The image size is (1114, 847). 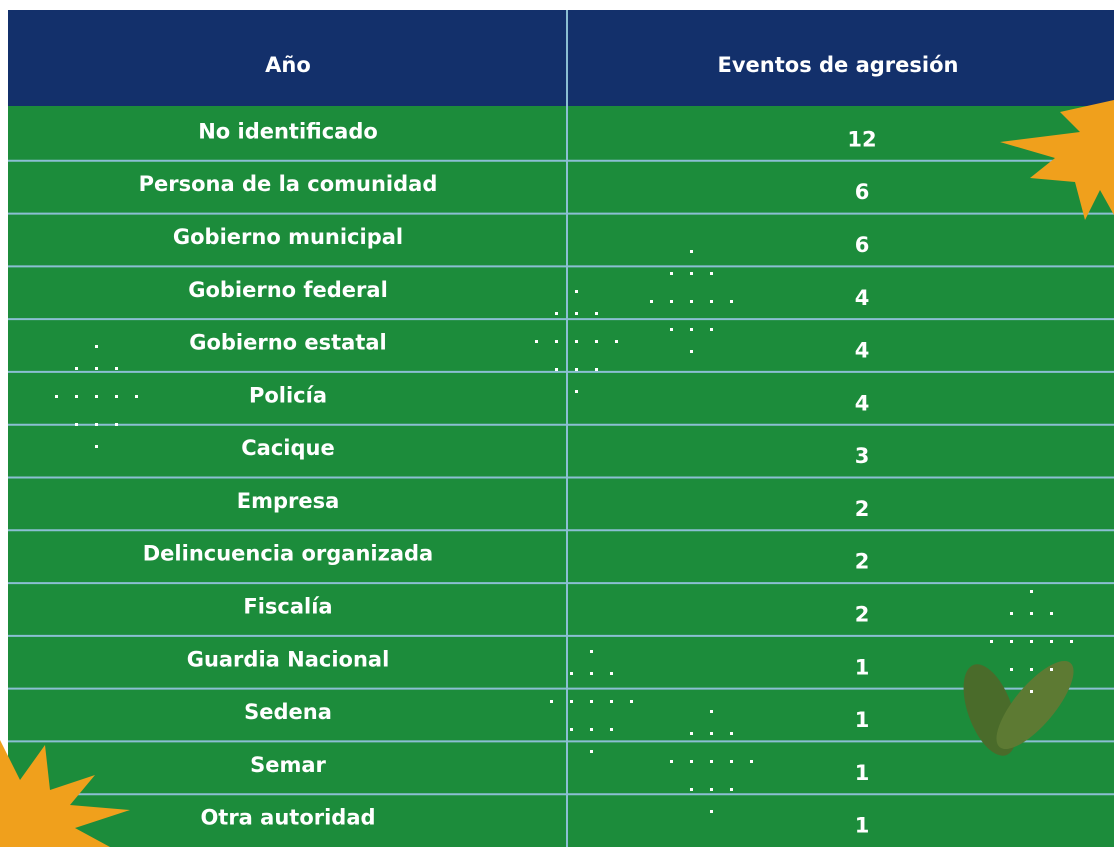 I want to click on cell: Gobierno estatal, so click(x=288, y=343).